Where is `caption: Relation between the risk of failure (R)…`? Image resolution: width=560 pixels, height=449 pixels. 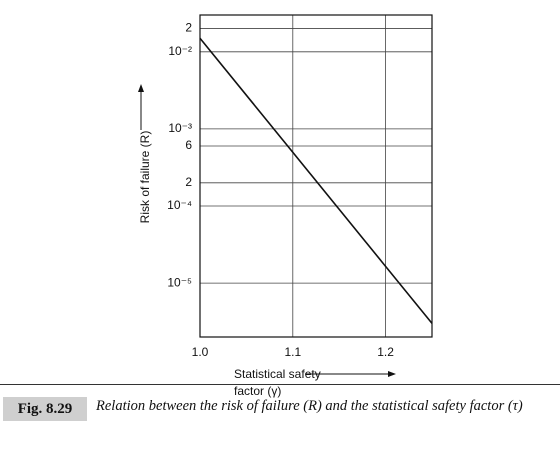
caption: Relation between the risk of failure (R)… is located at coordinates (309, 406).